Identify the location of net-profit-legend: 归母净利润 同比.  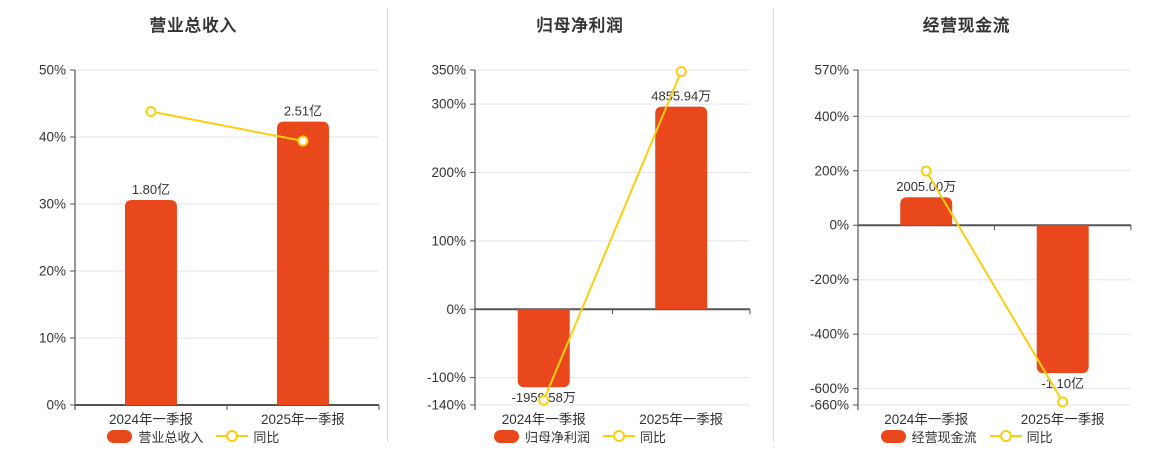
(580, 436).